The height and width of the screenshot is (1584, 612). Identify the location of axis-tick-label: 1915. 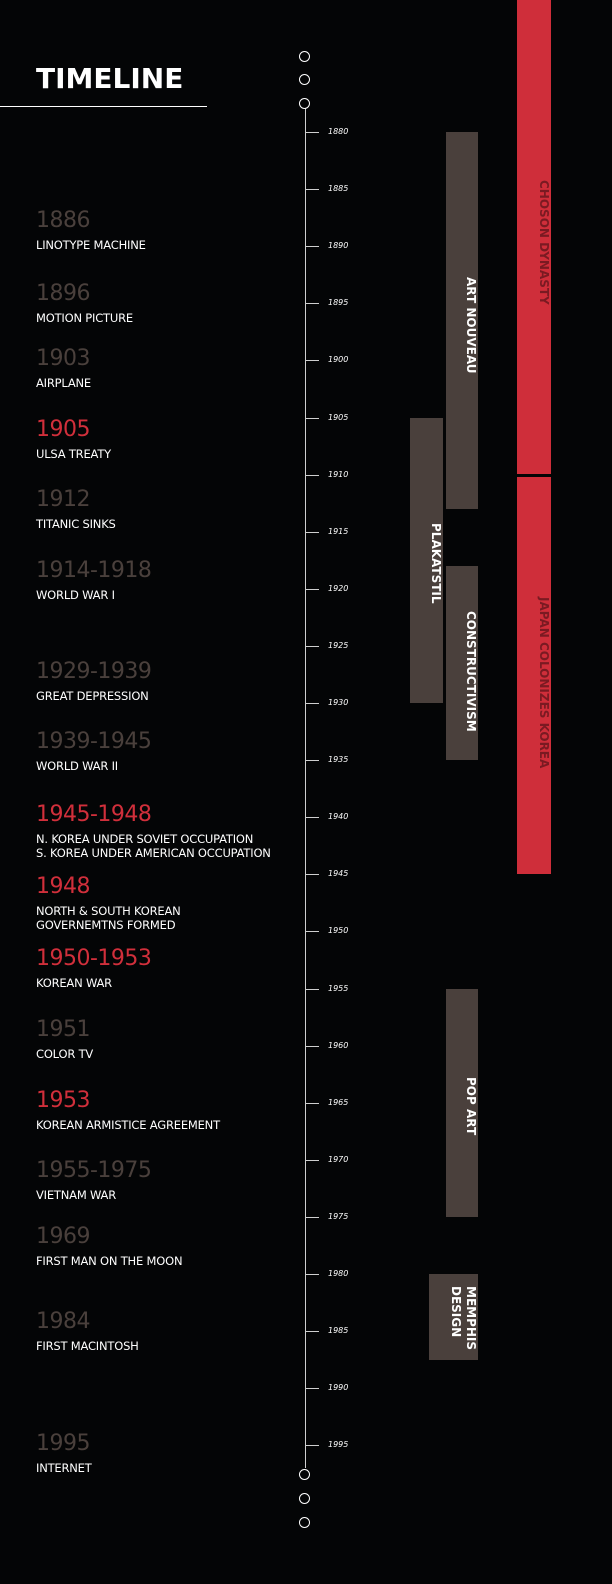
(338, 531).